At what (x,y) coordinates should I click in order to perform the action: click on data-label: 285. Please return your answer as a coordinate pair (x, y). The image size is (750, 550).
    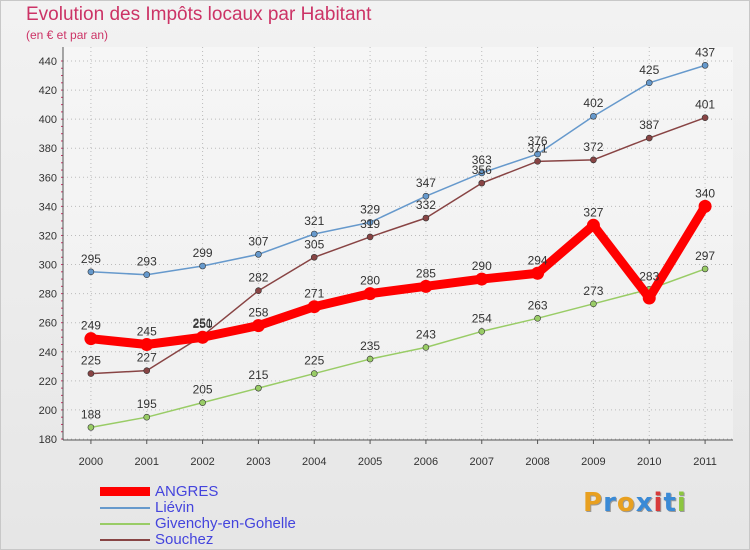
    Looking at the image, I should click on (426, 273).